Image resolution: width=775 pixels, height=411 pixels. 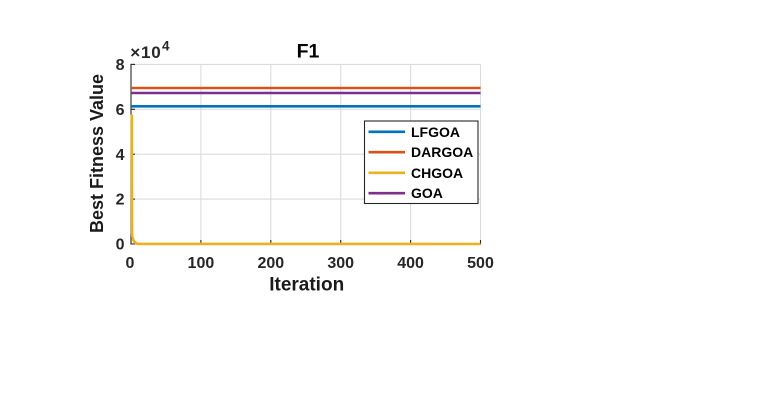 What do you see at coordinates (270, 263) in the screenshot?
I see `svg-text: 200` at bounding box center [270, 263].